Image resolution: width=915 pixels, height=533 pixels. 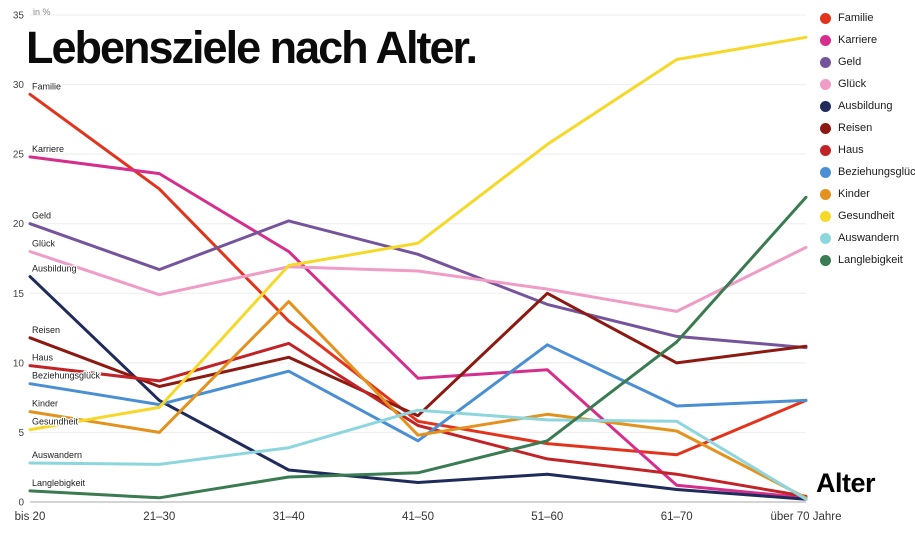 I want to click on legend-item-familie: Familie, so click(x=867, y=18).